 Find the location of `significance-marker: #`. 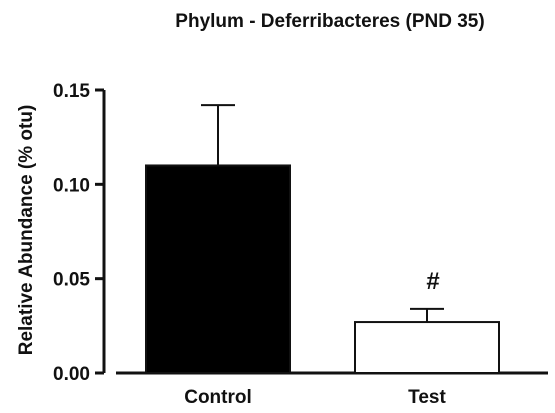

significance-marker: # is located at coordinates (432, 281).